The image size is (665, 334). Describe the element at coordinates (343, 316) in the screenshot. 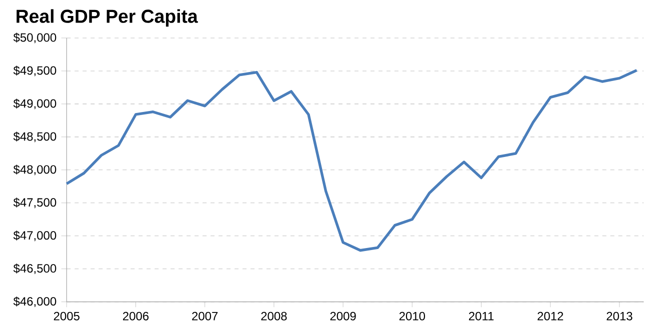

I see `x-tick-label: 2009` at that location.